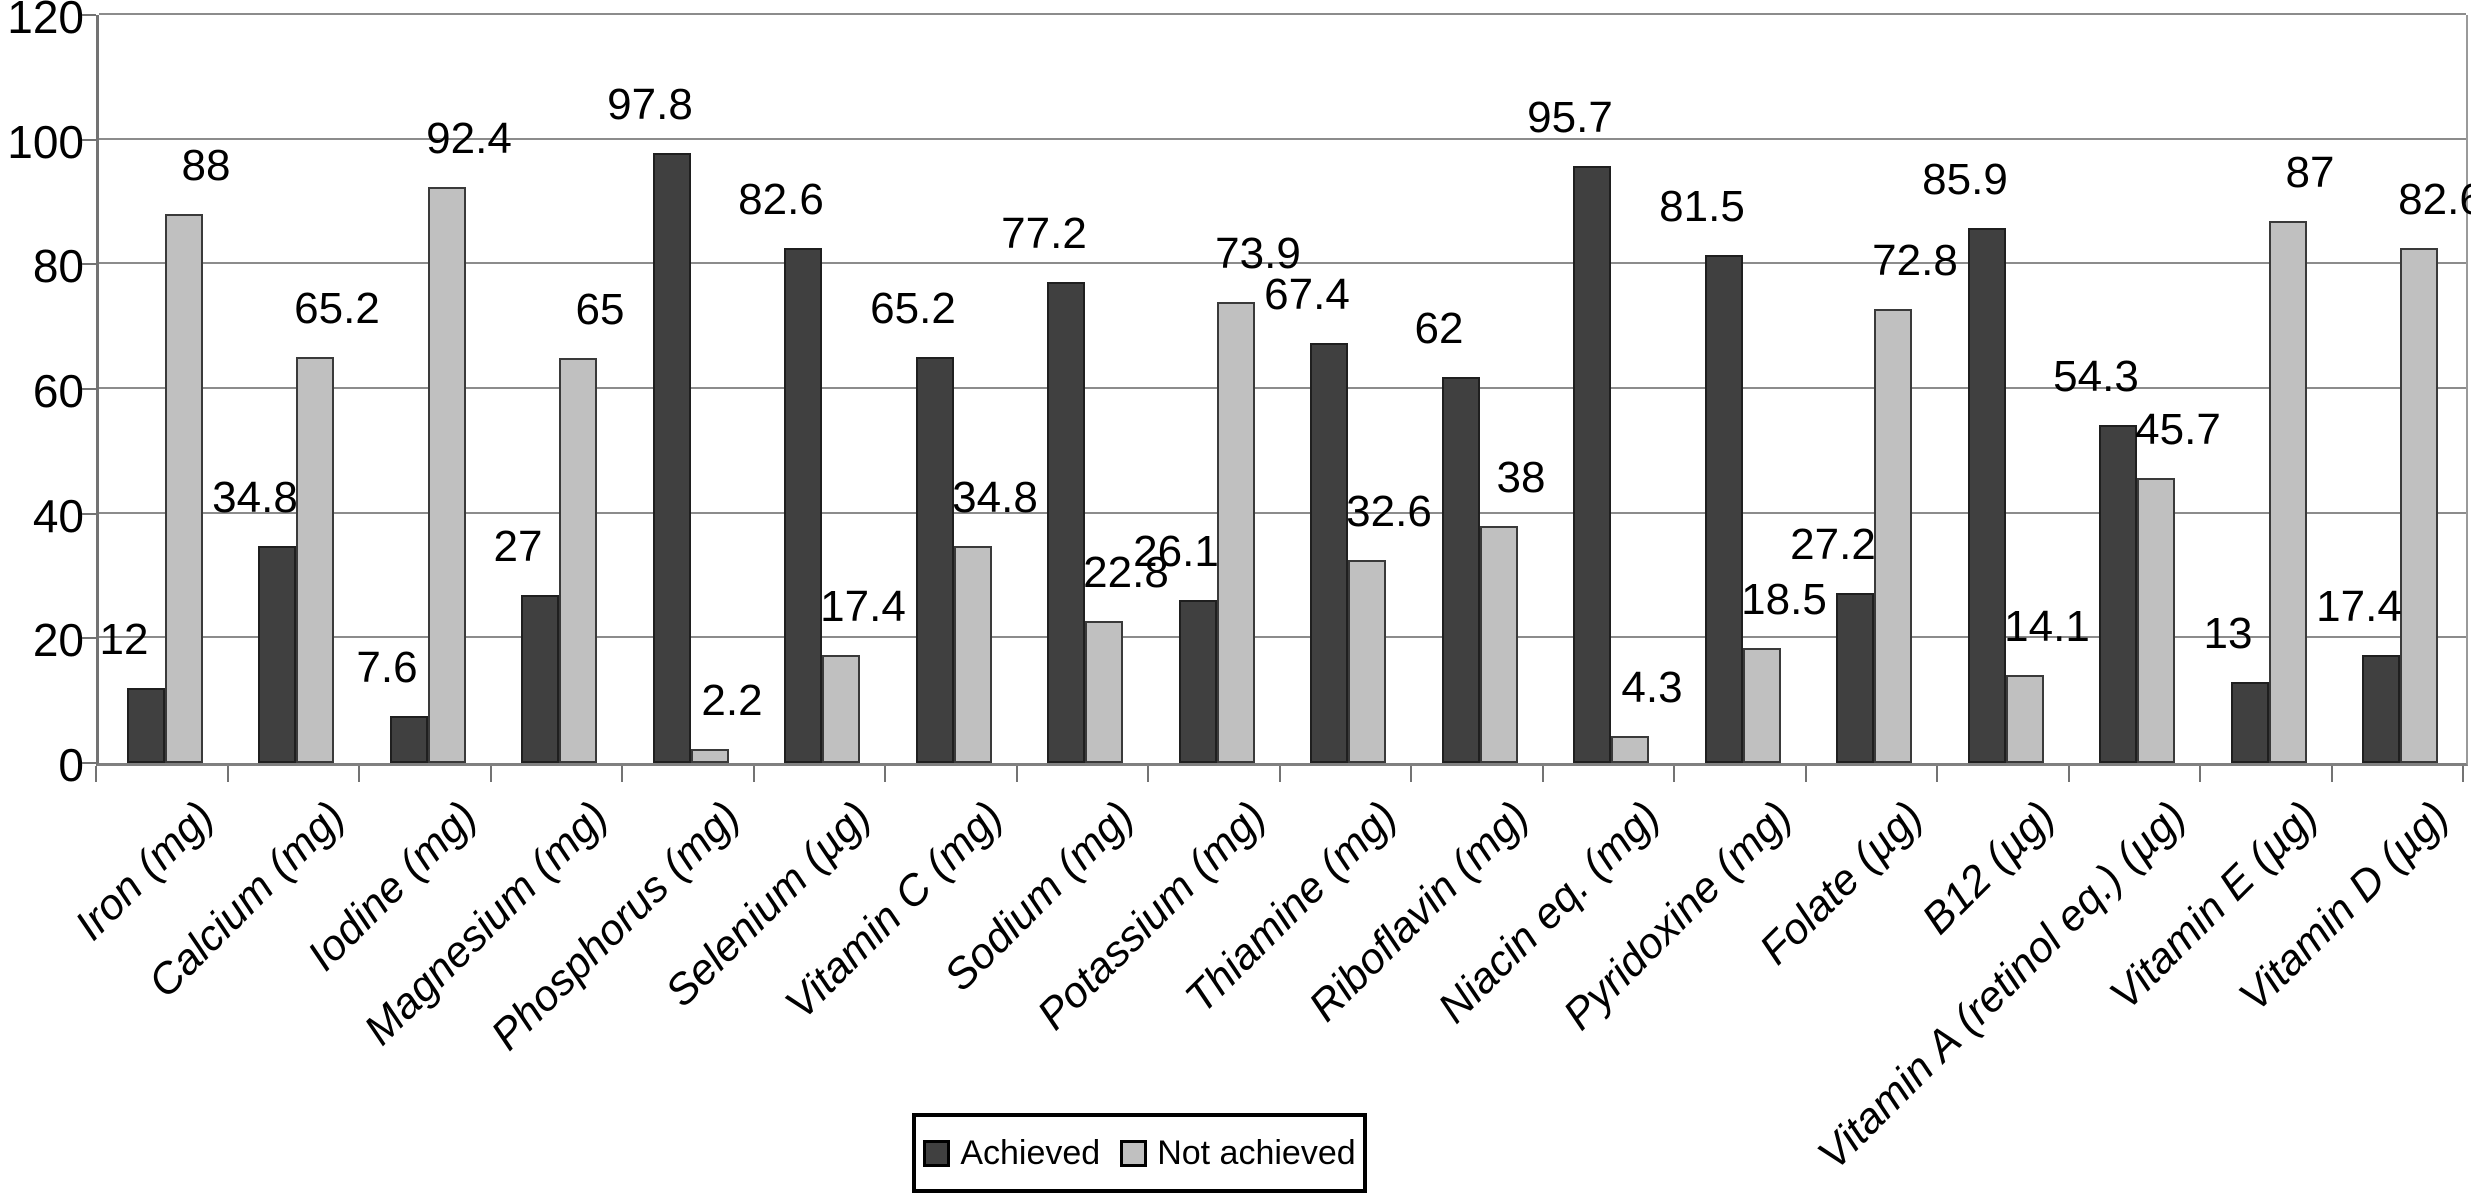 This screenshot has height=1198, width=2471. I want to click on value-label: 27.2, so click(1833, 544).